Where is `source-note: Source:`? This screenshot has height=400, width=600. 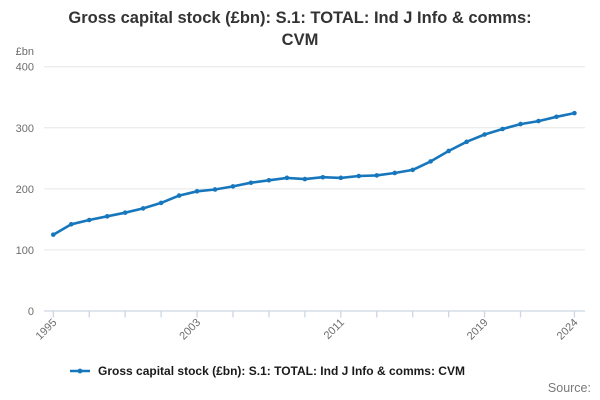 source-note: Source: is located at coordinates (569, 388).